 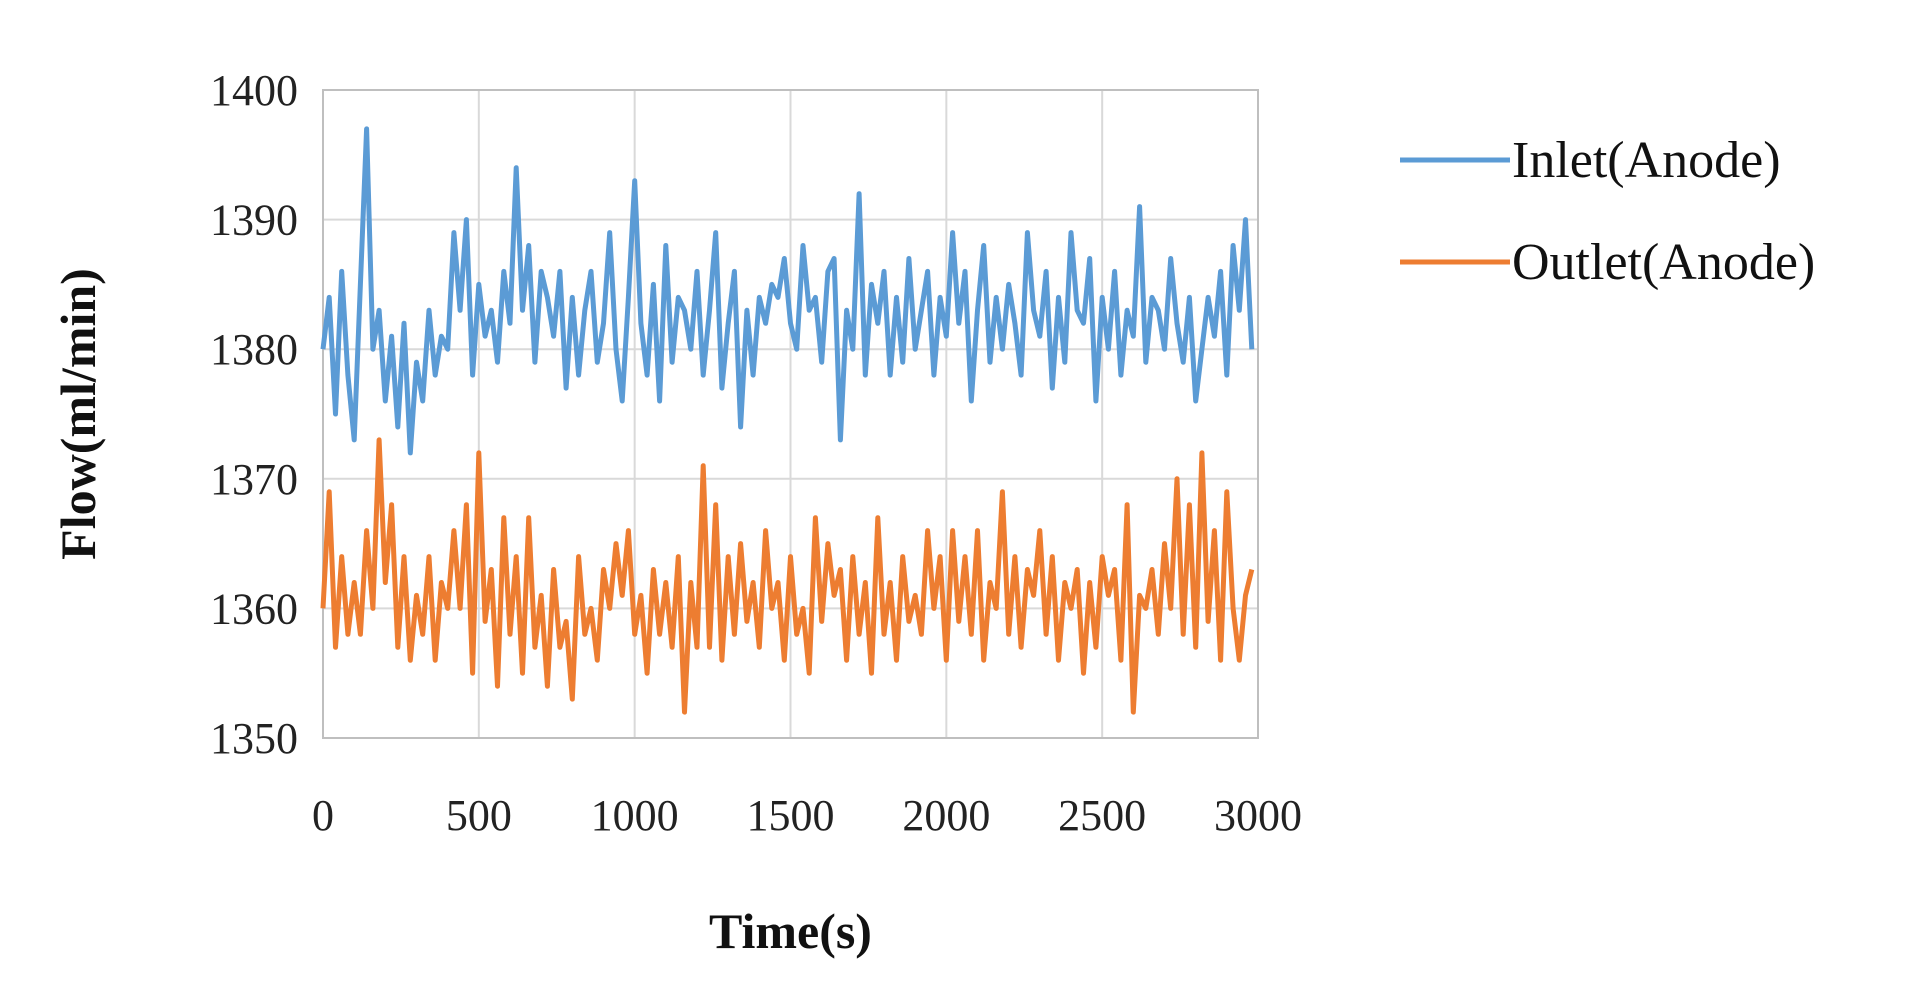 I want to click on x-tick-label: 1000, so click(x=635, y=815).